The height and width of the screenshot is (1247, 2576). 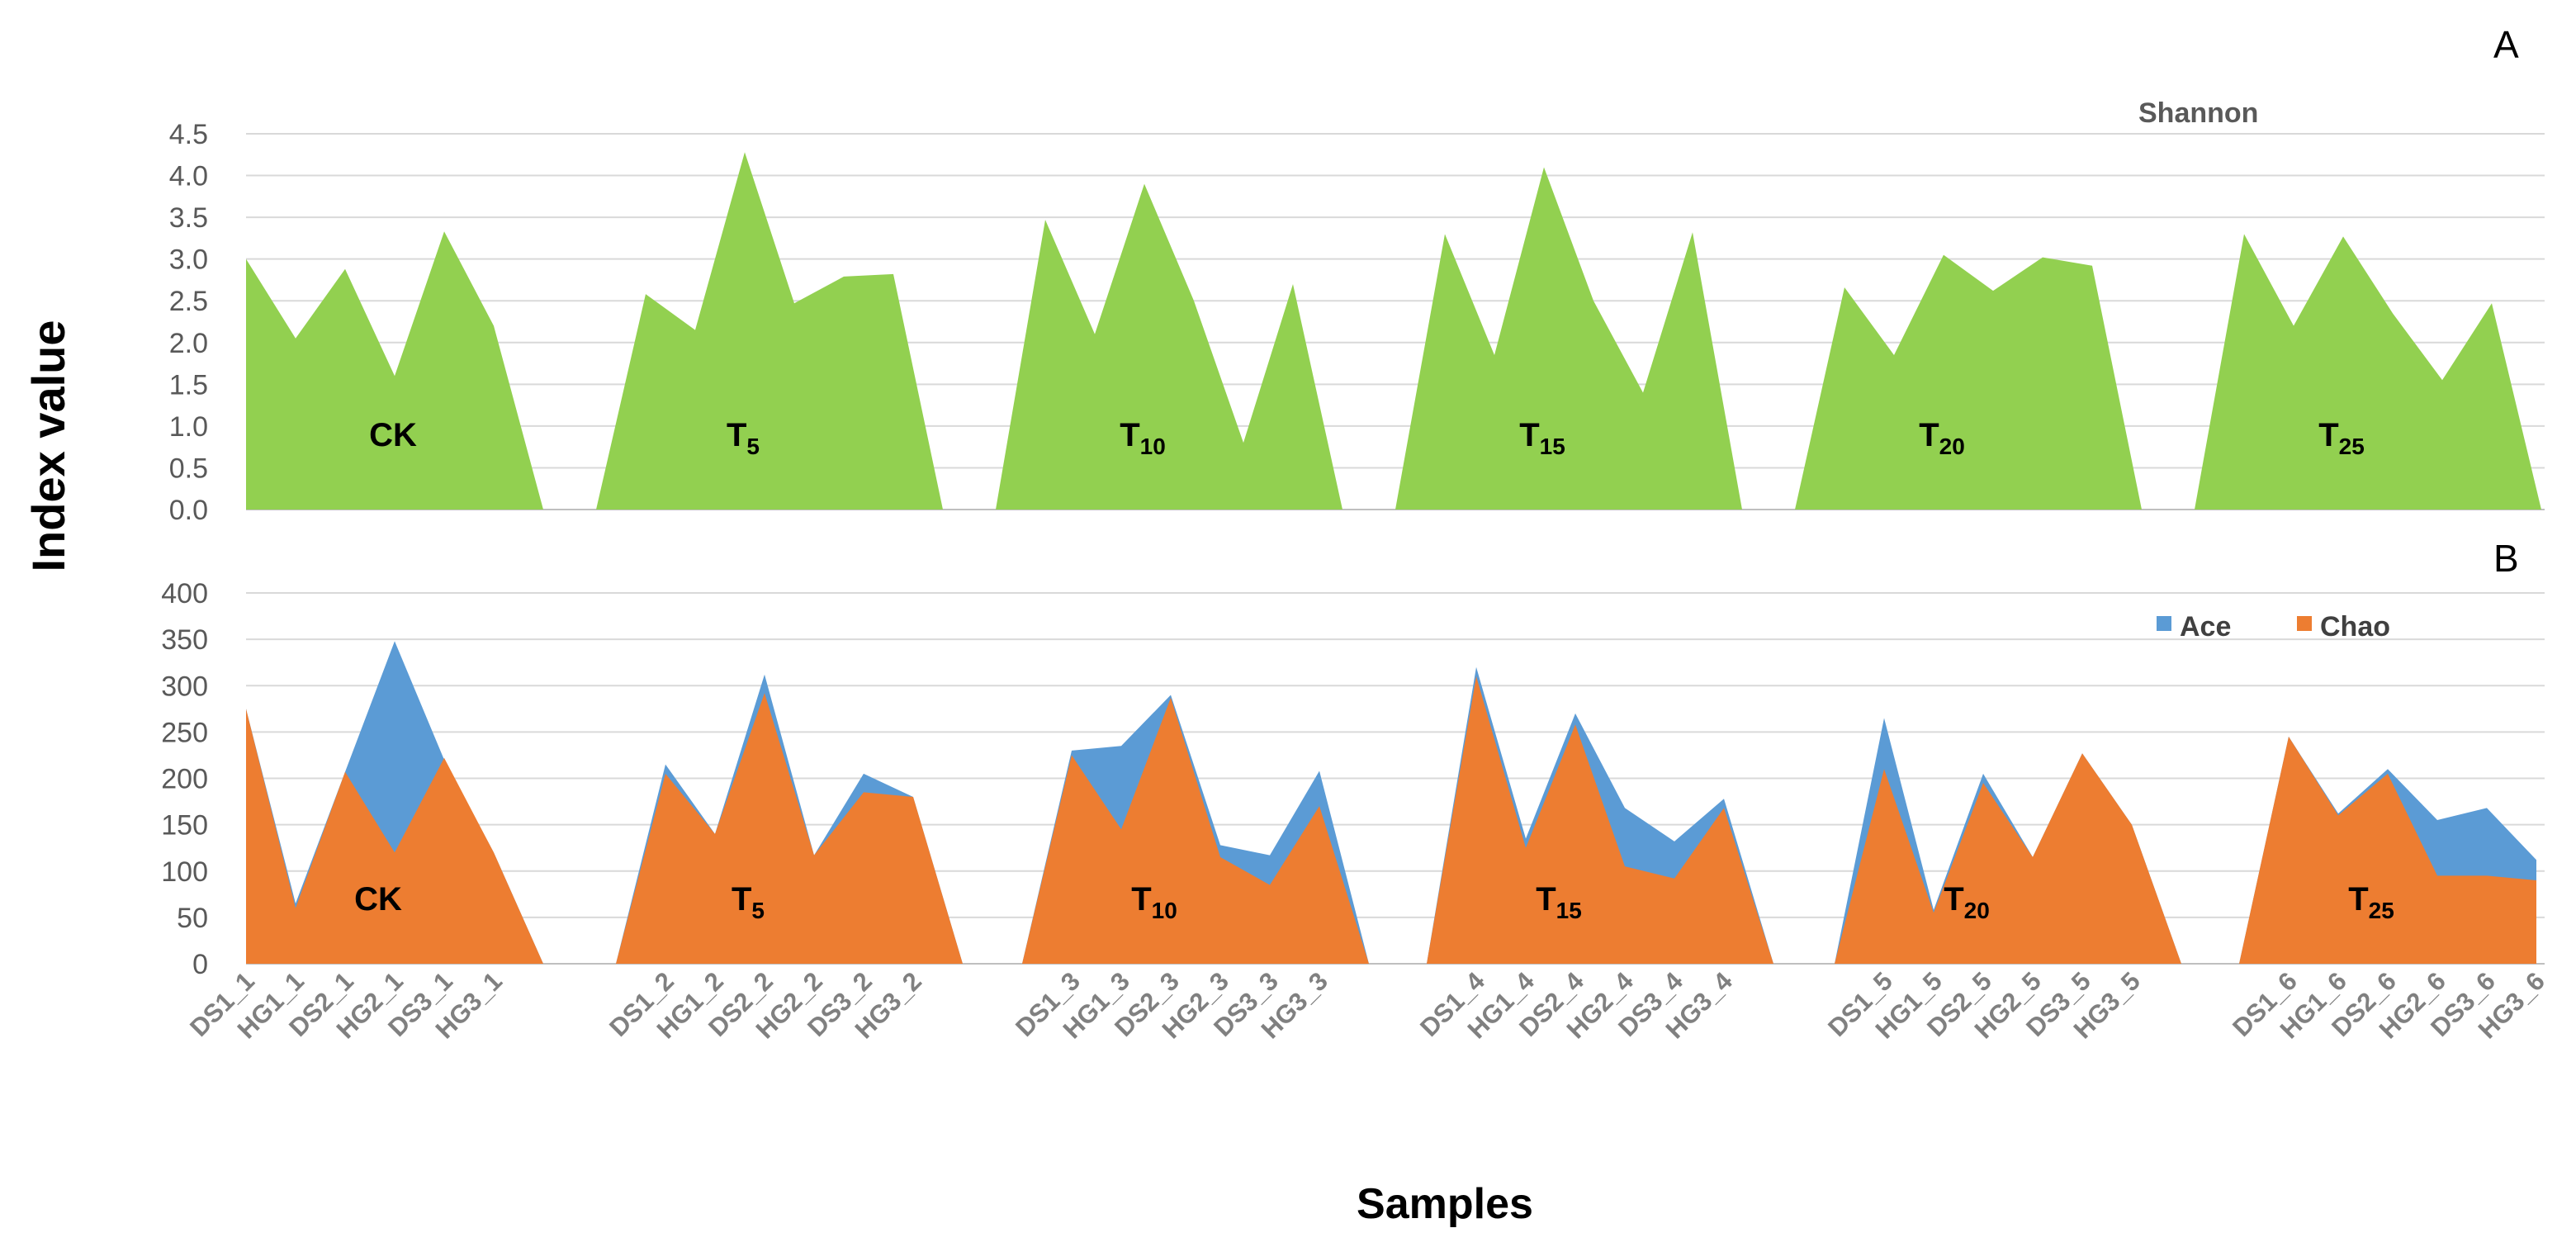 I want to click on panel-b-y-tick-label: 100, so click(x=184, y=872).